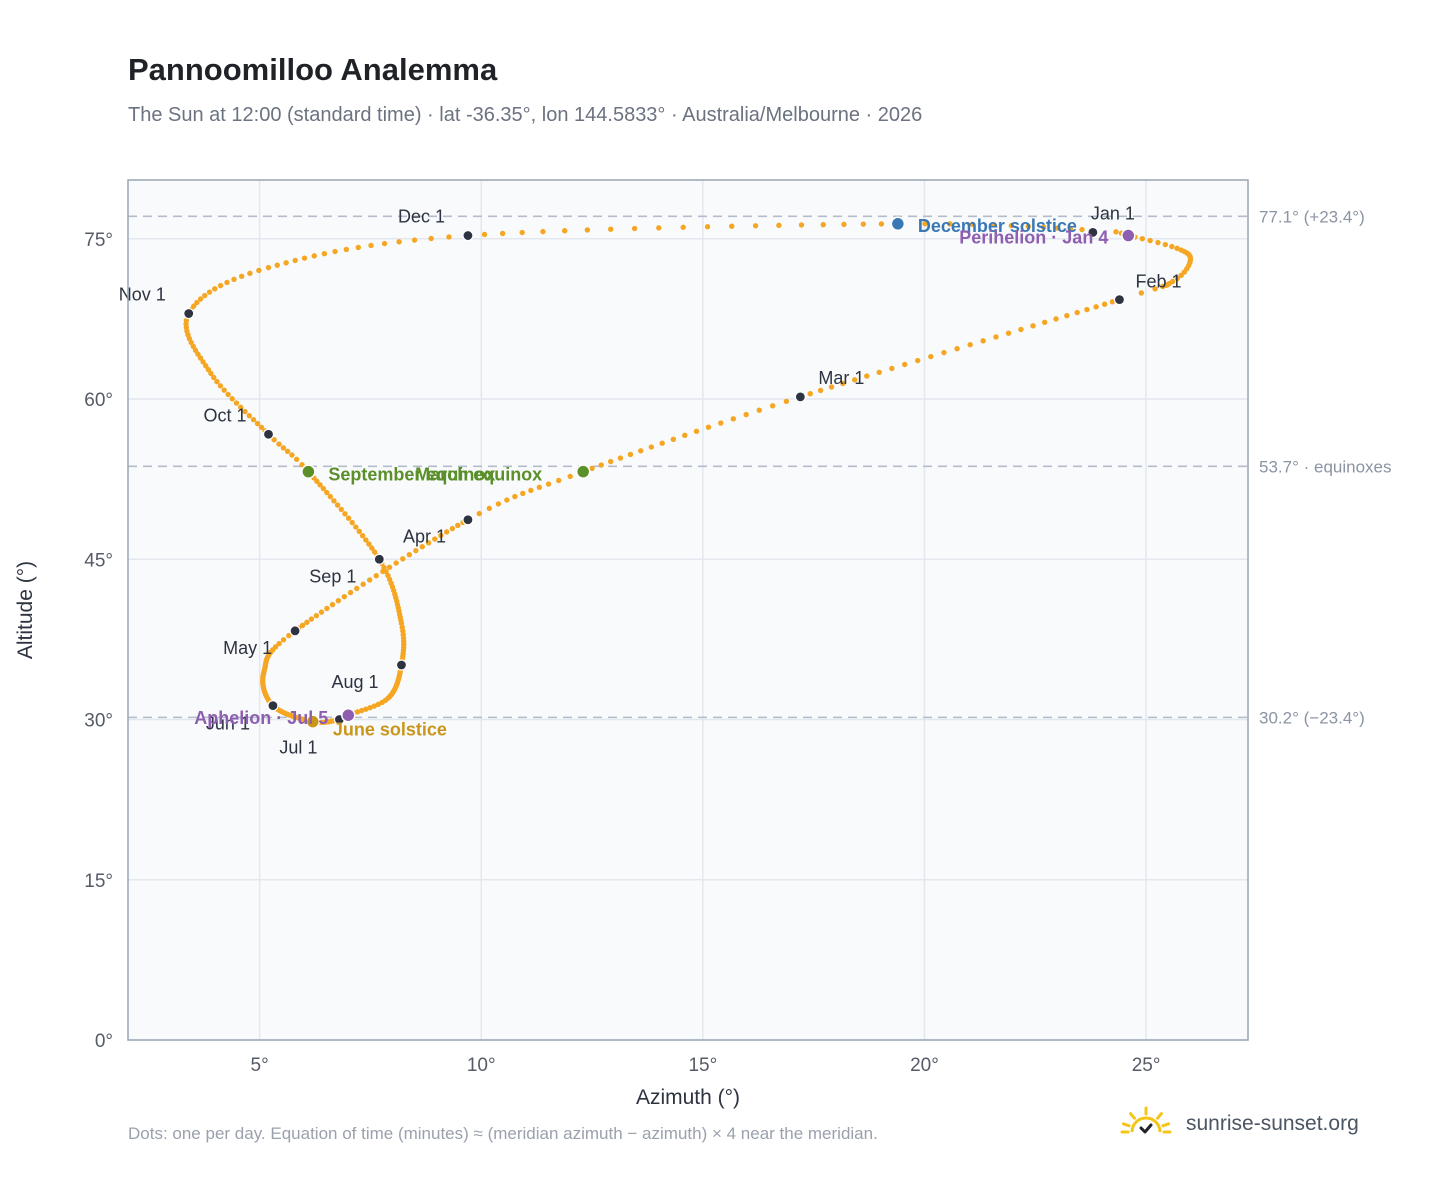 This screenshot has width=1448, height=1188. Describe the element at coordinates (1033, 238) in the screenshot. I see `event-marker-label: Perihelion · Jan 4` at that location.